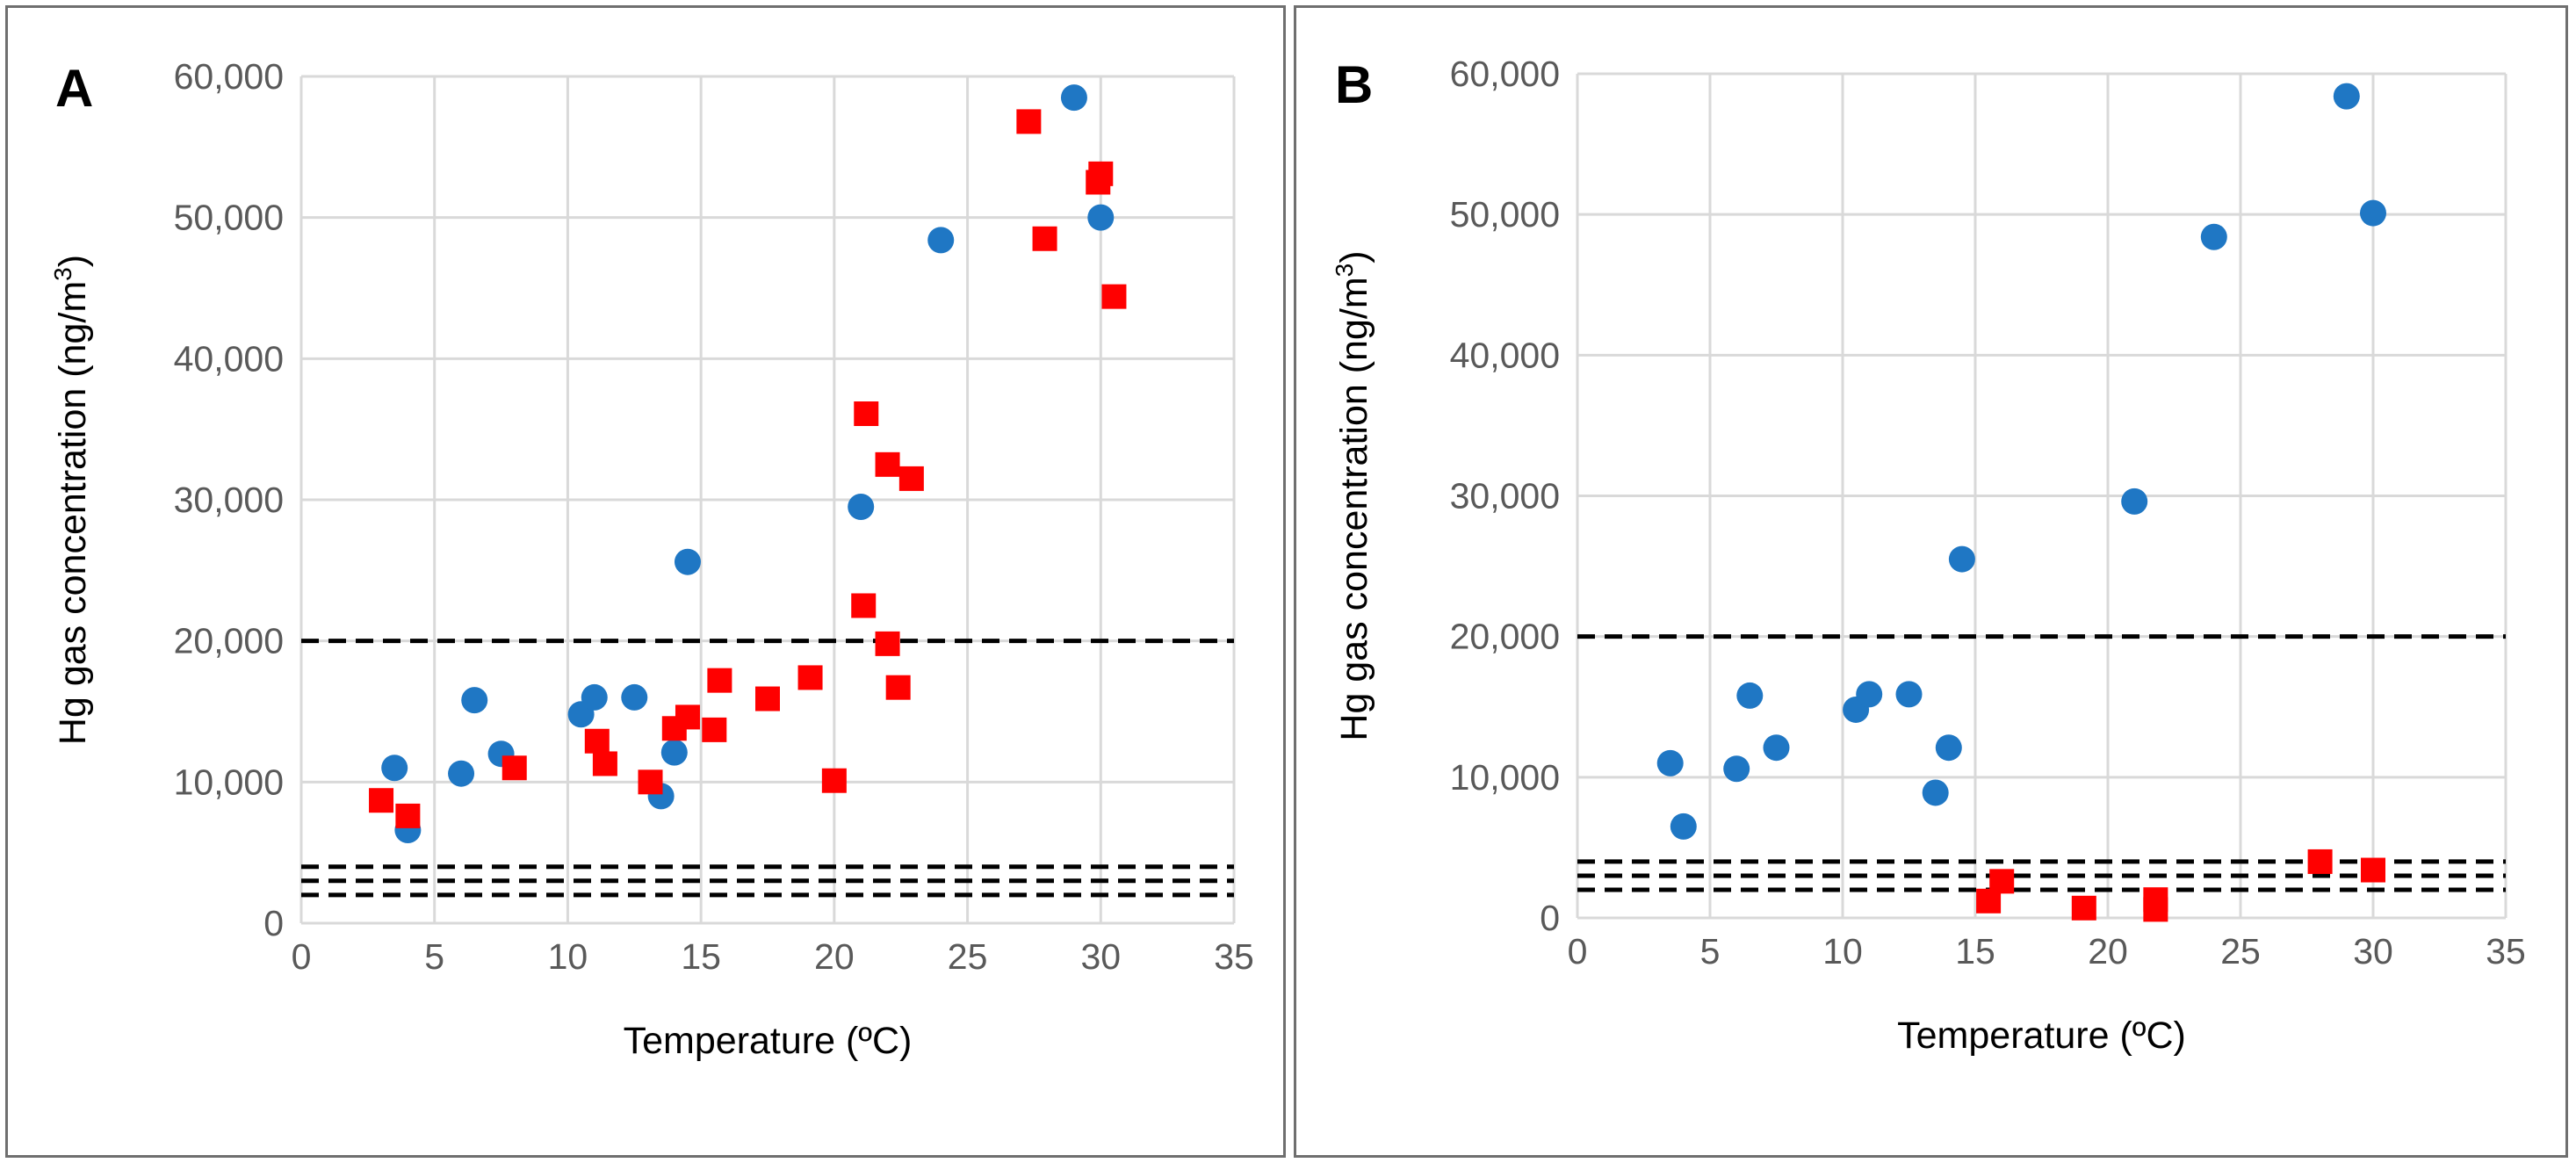  What do you see at coordinates (74, 88) in the screenshot?
I see `panel-label: A` at bounding box center [74, 88].